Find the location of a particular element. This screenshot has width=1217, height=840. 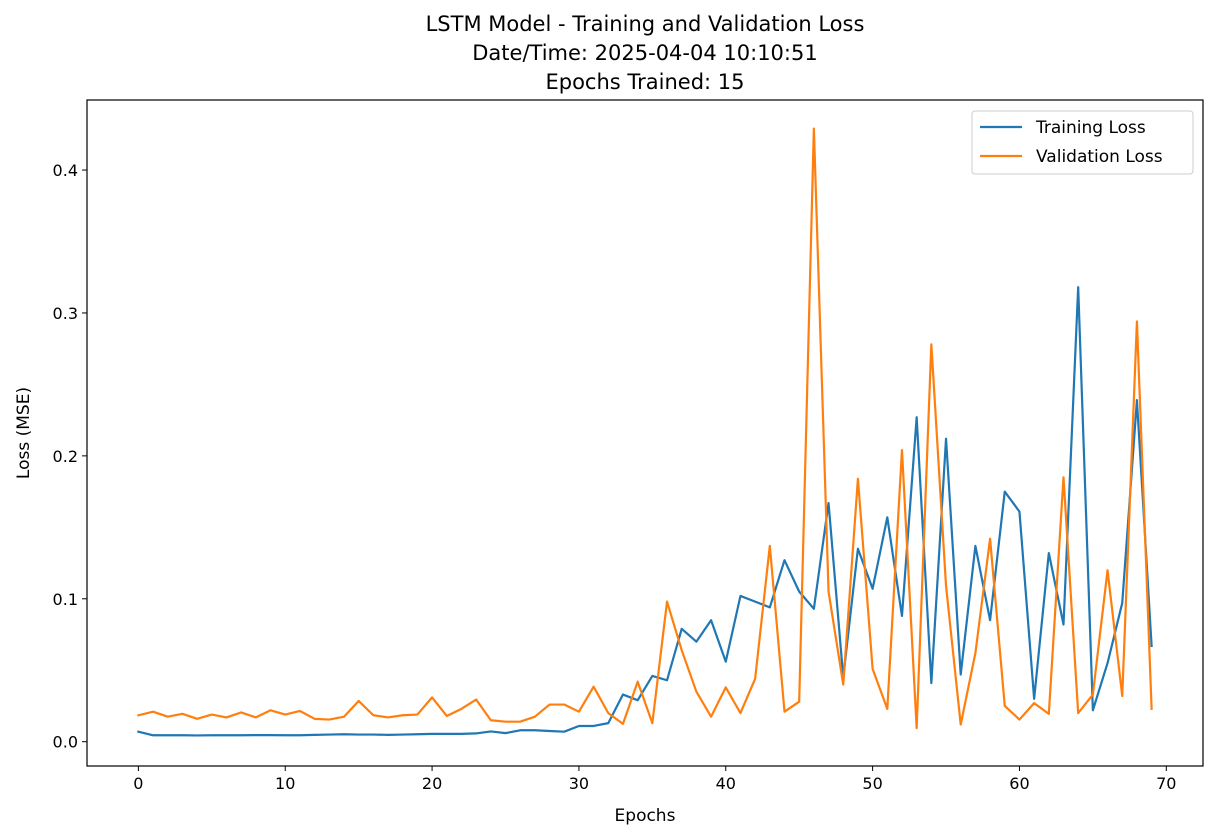

legend-label: Training Loss is located at coordinates (1090, 128).